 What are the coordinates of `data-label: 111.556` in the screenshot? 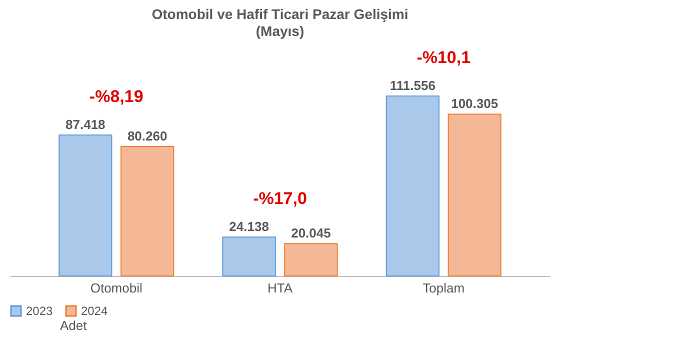 It's located at (413, 85).